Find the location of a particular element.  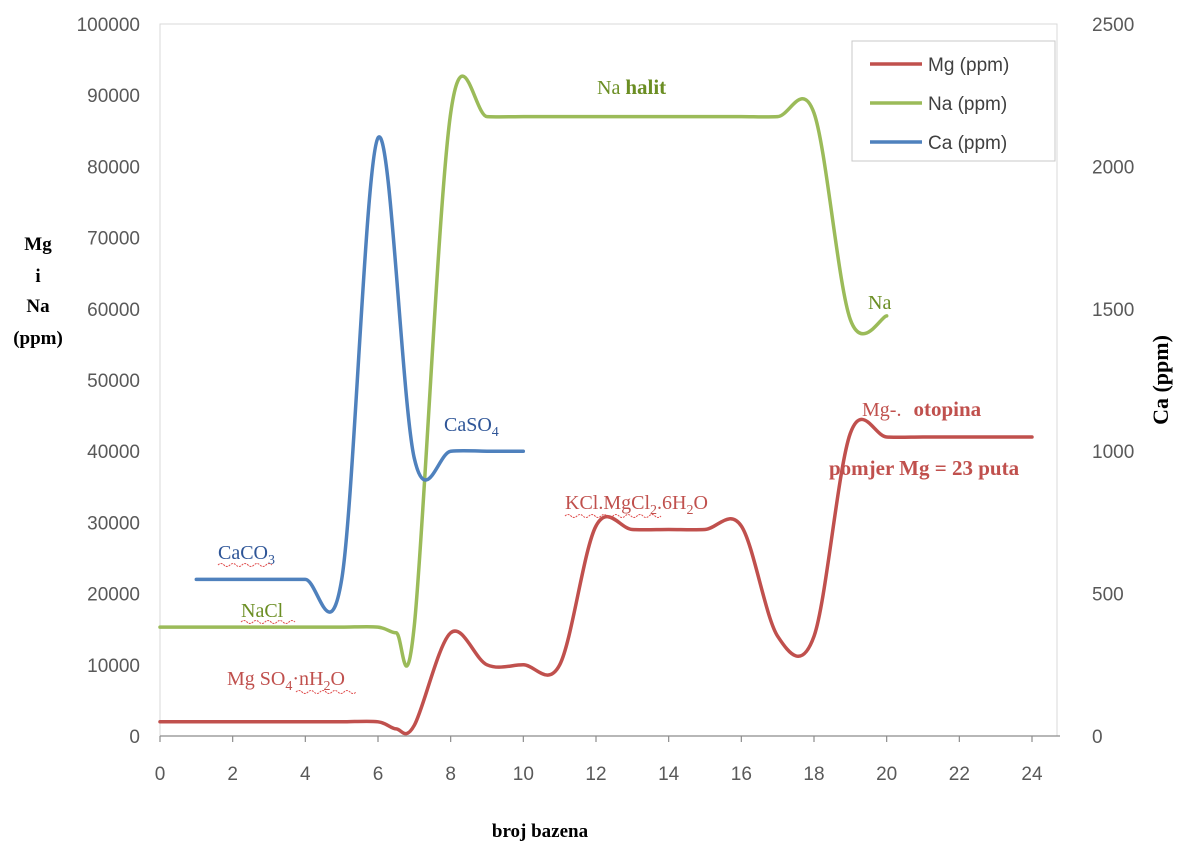

y-right-axis-ticks: 0 500 1000 1500 2000 2500 is located at coordinates (1113, 381).